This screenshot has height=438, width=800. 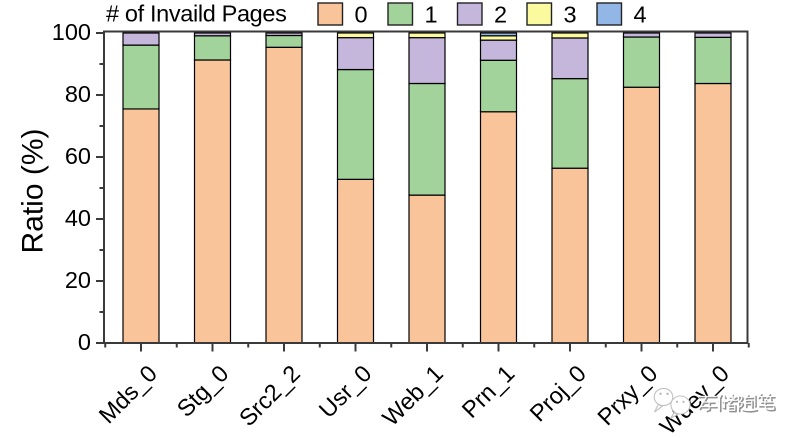 What do you see at coordinates (71, 32) in the screenshot?
I see `svg-text: 100` at bounding box center [71, 32].